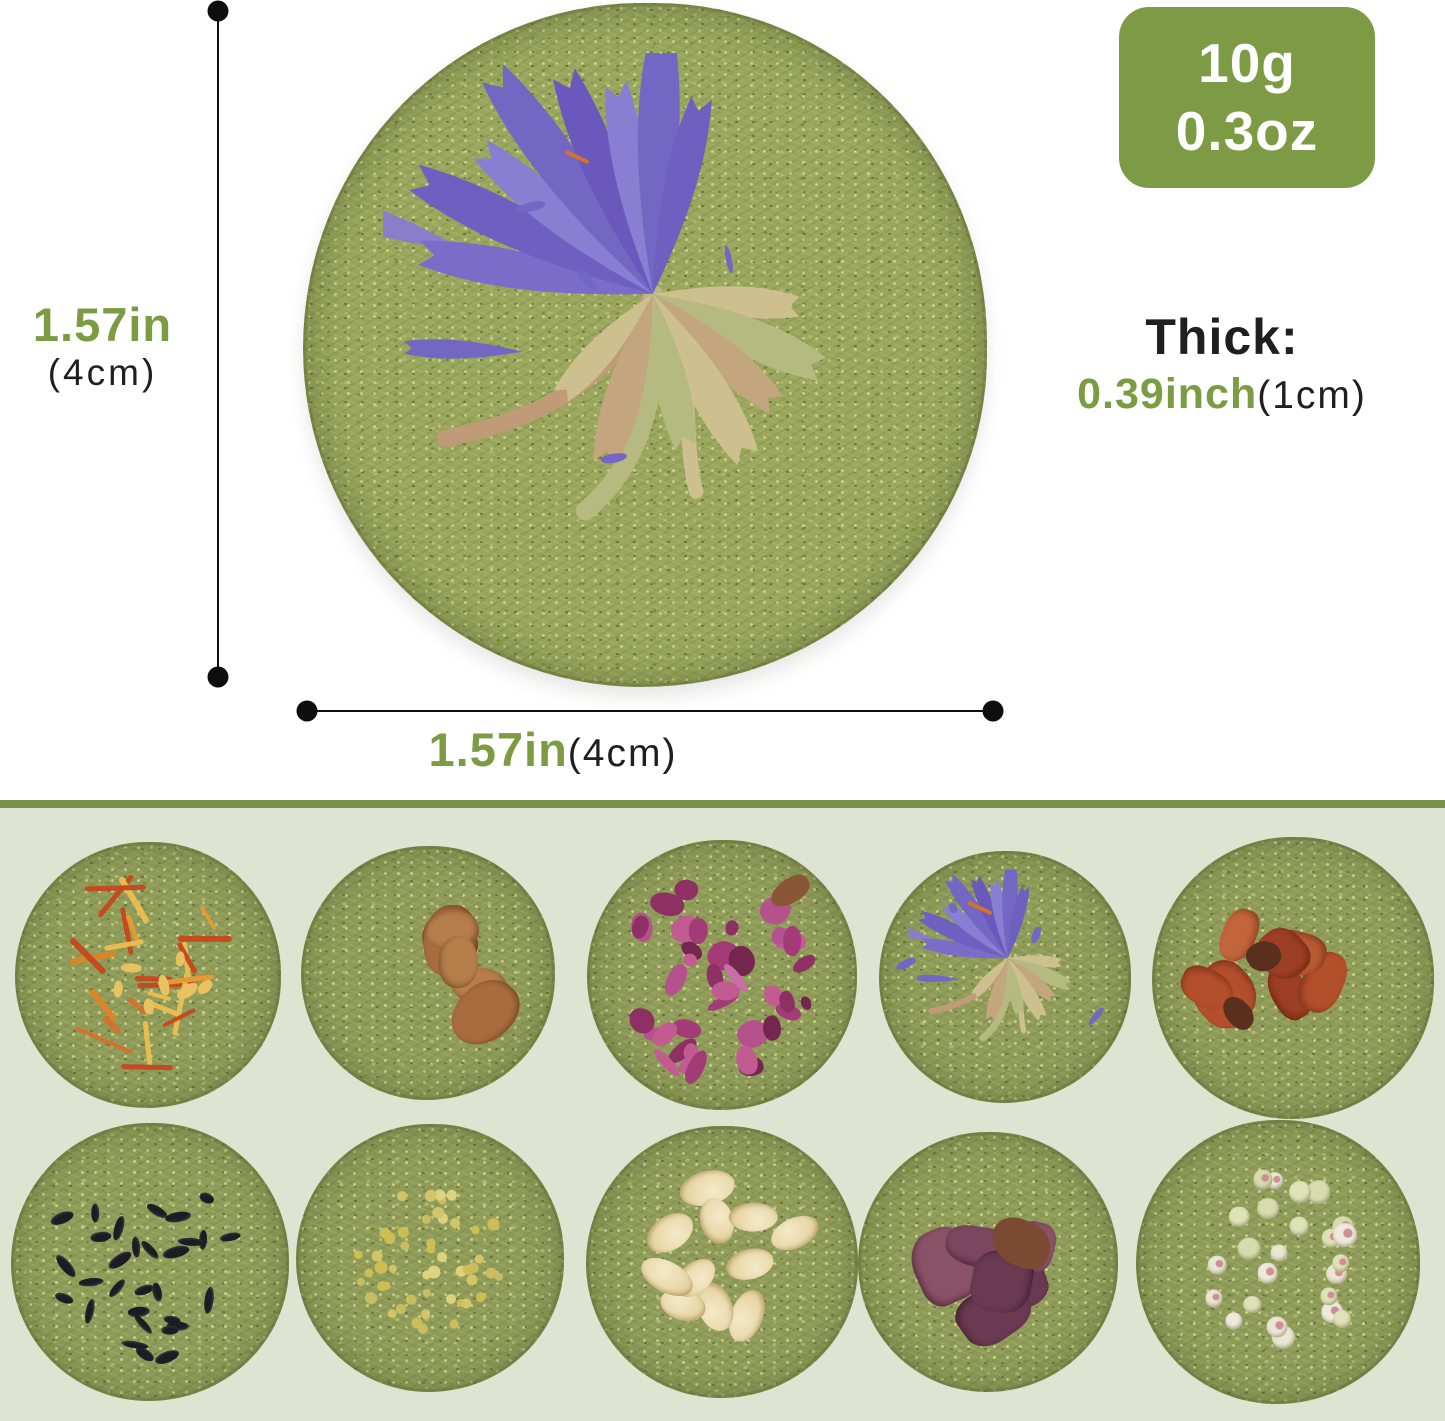  What do you see at coordinates (622, 753) in the screenshot?
I see `width-metric: (4cm)` at bounding box center [622, 753].